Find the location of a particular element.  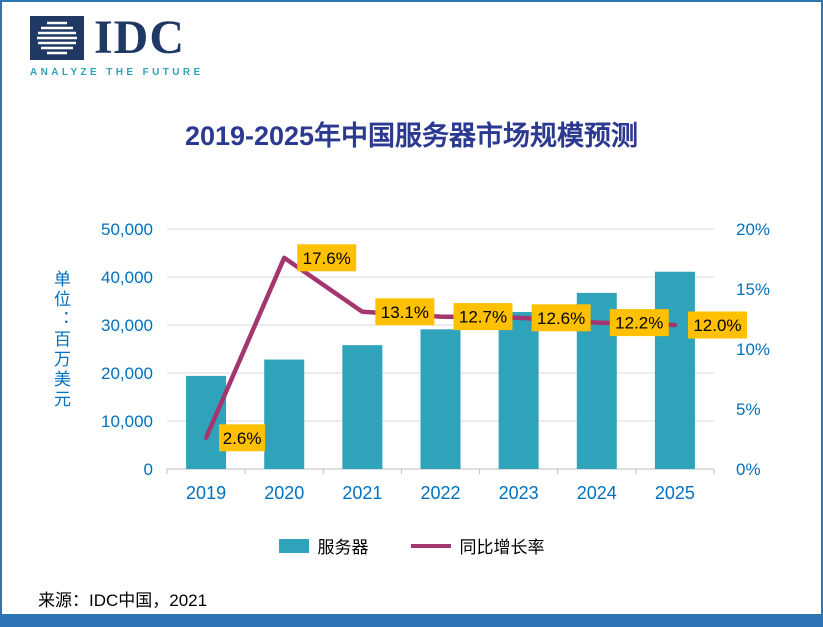

x-axis-tick-label: 2022 is located at coordinates (440, 493).